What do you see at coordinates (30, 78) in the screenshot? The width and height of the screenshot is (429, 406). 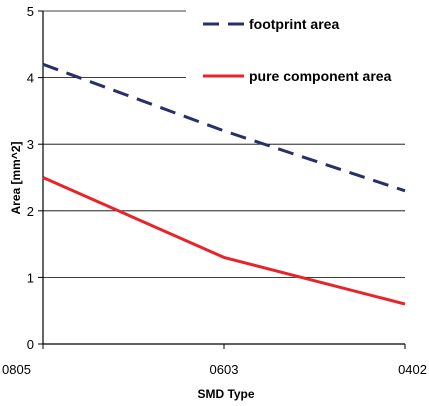 I see `y-tick-label: 4` at bounding box center [30, 78].